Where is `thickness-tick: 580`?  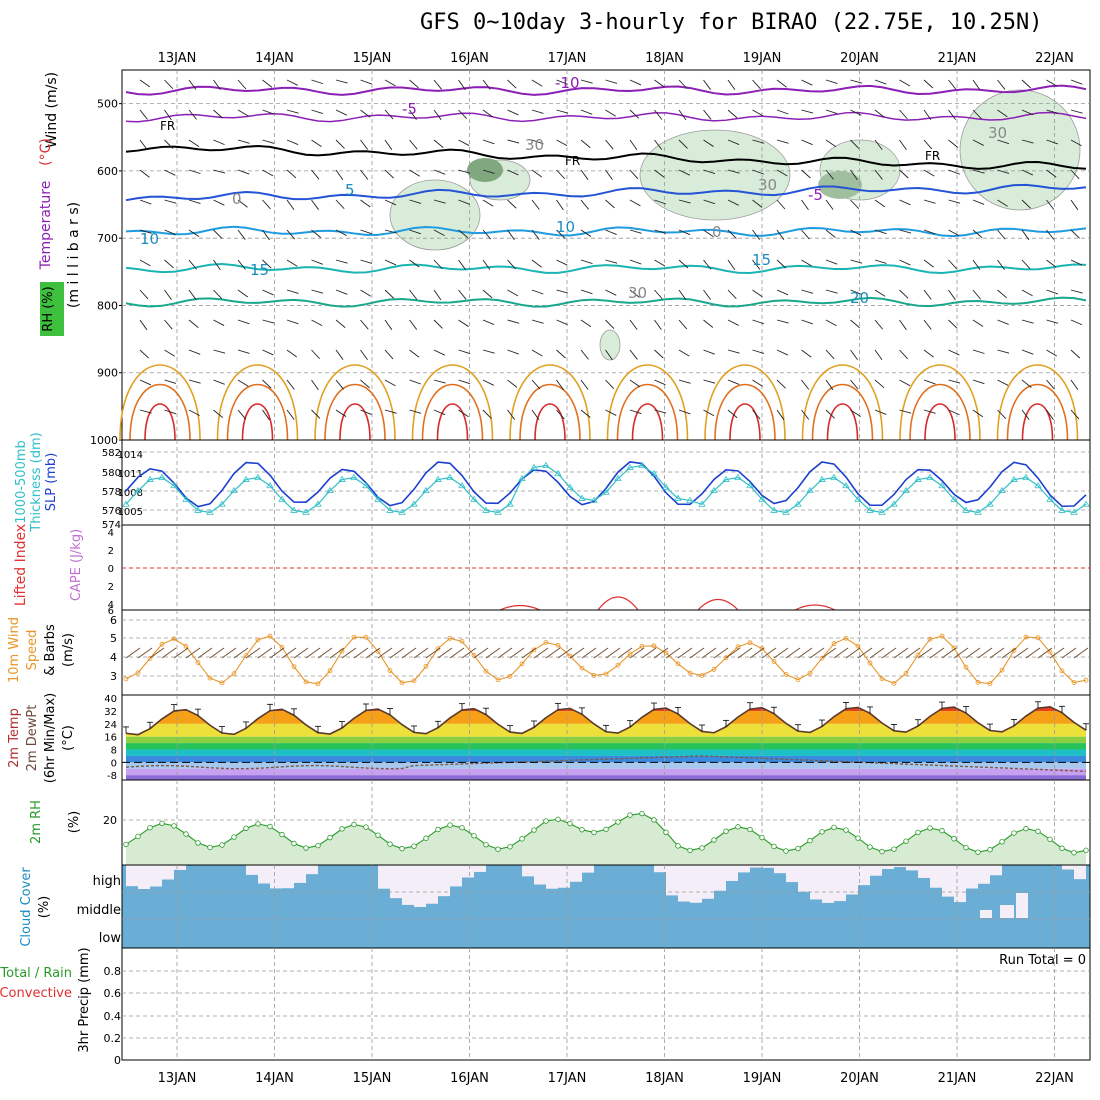
thickness-tick: 580 is located at coordinates (111, 473).